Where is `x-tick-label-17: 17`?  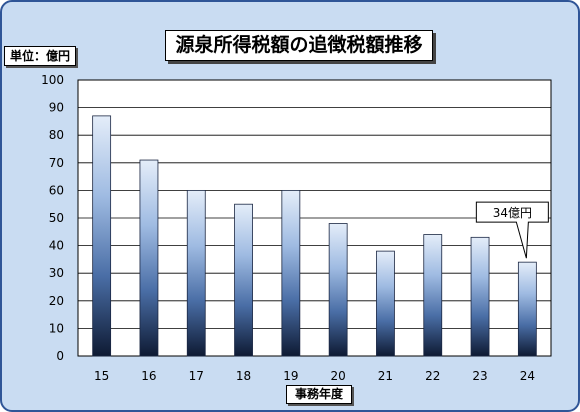 x-tick-label-17: 17 is located at coordinates (196, 376).